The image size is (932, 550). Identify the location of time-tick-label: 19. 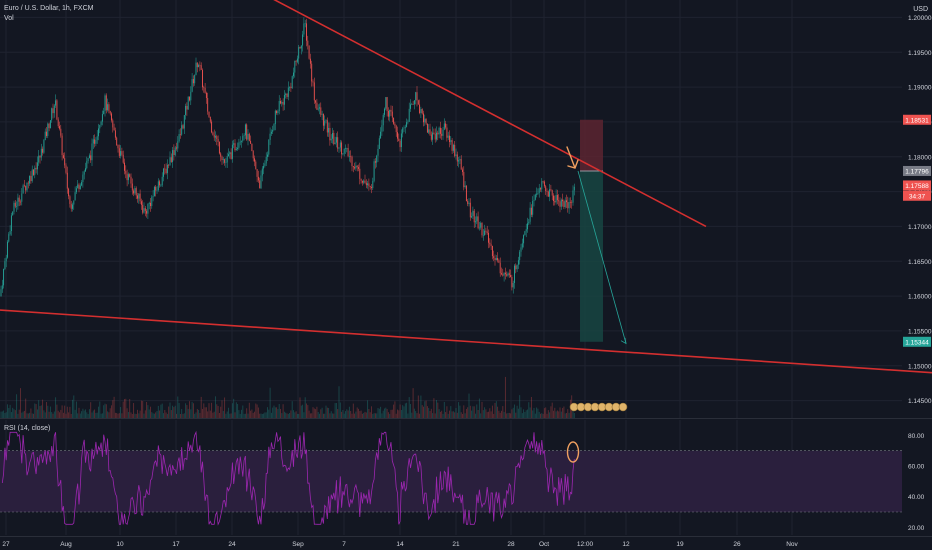
(680, 544).